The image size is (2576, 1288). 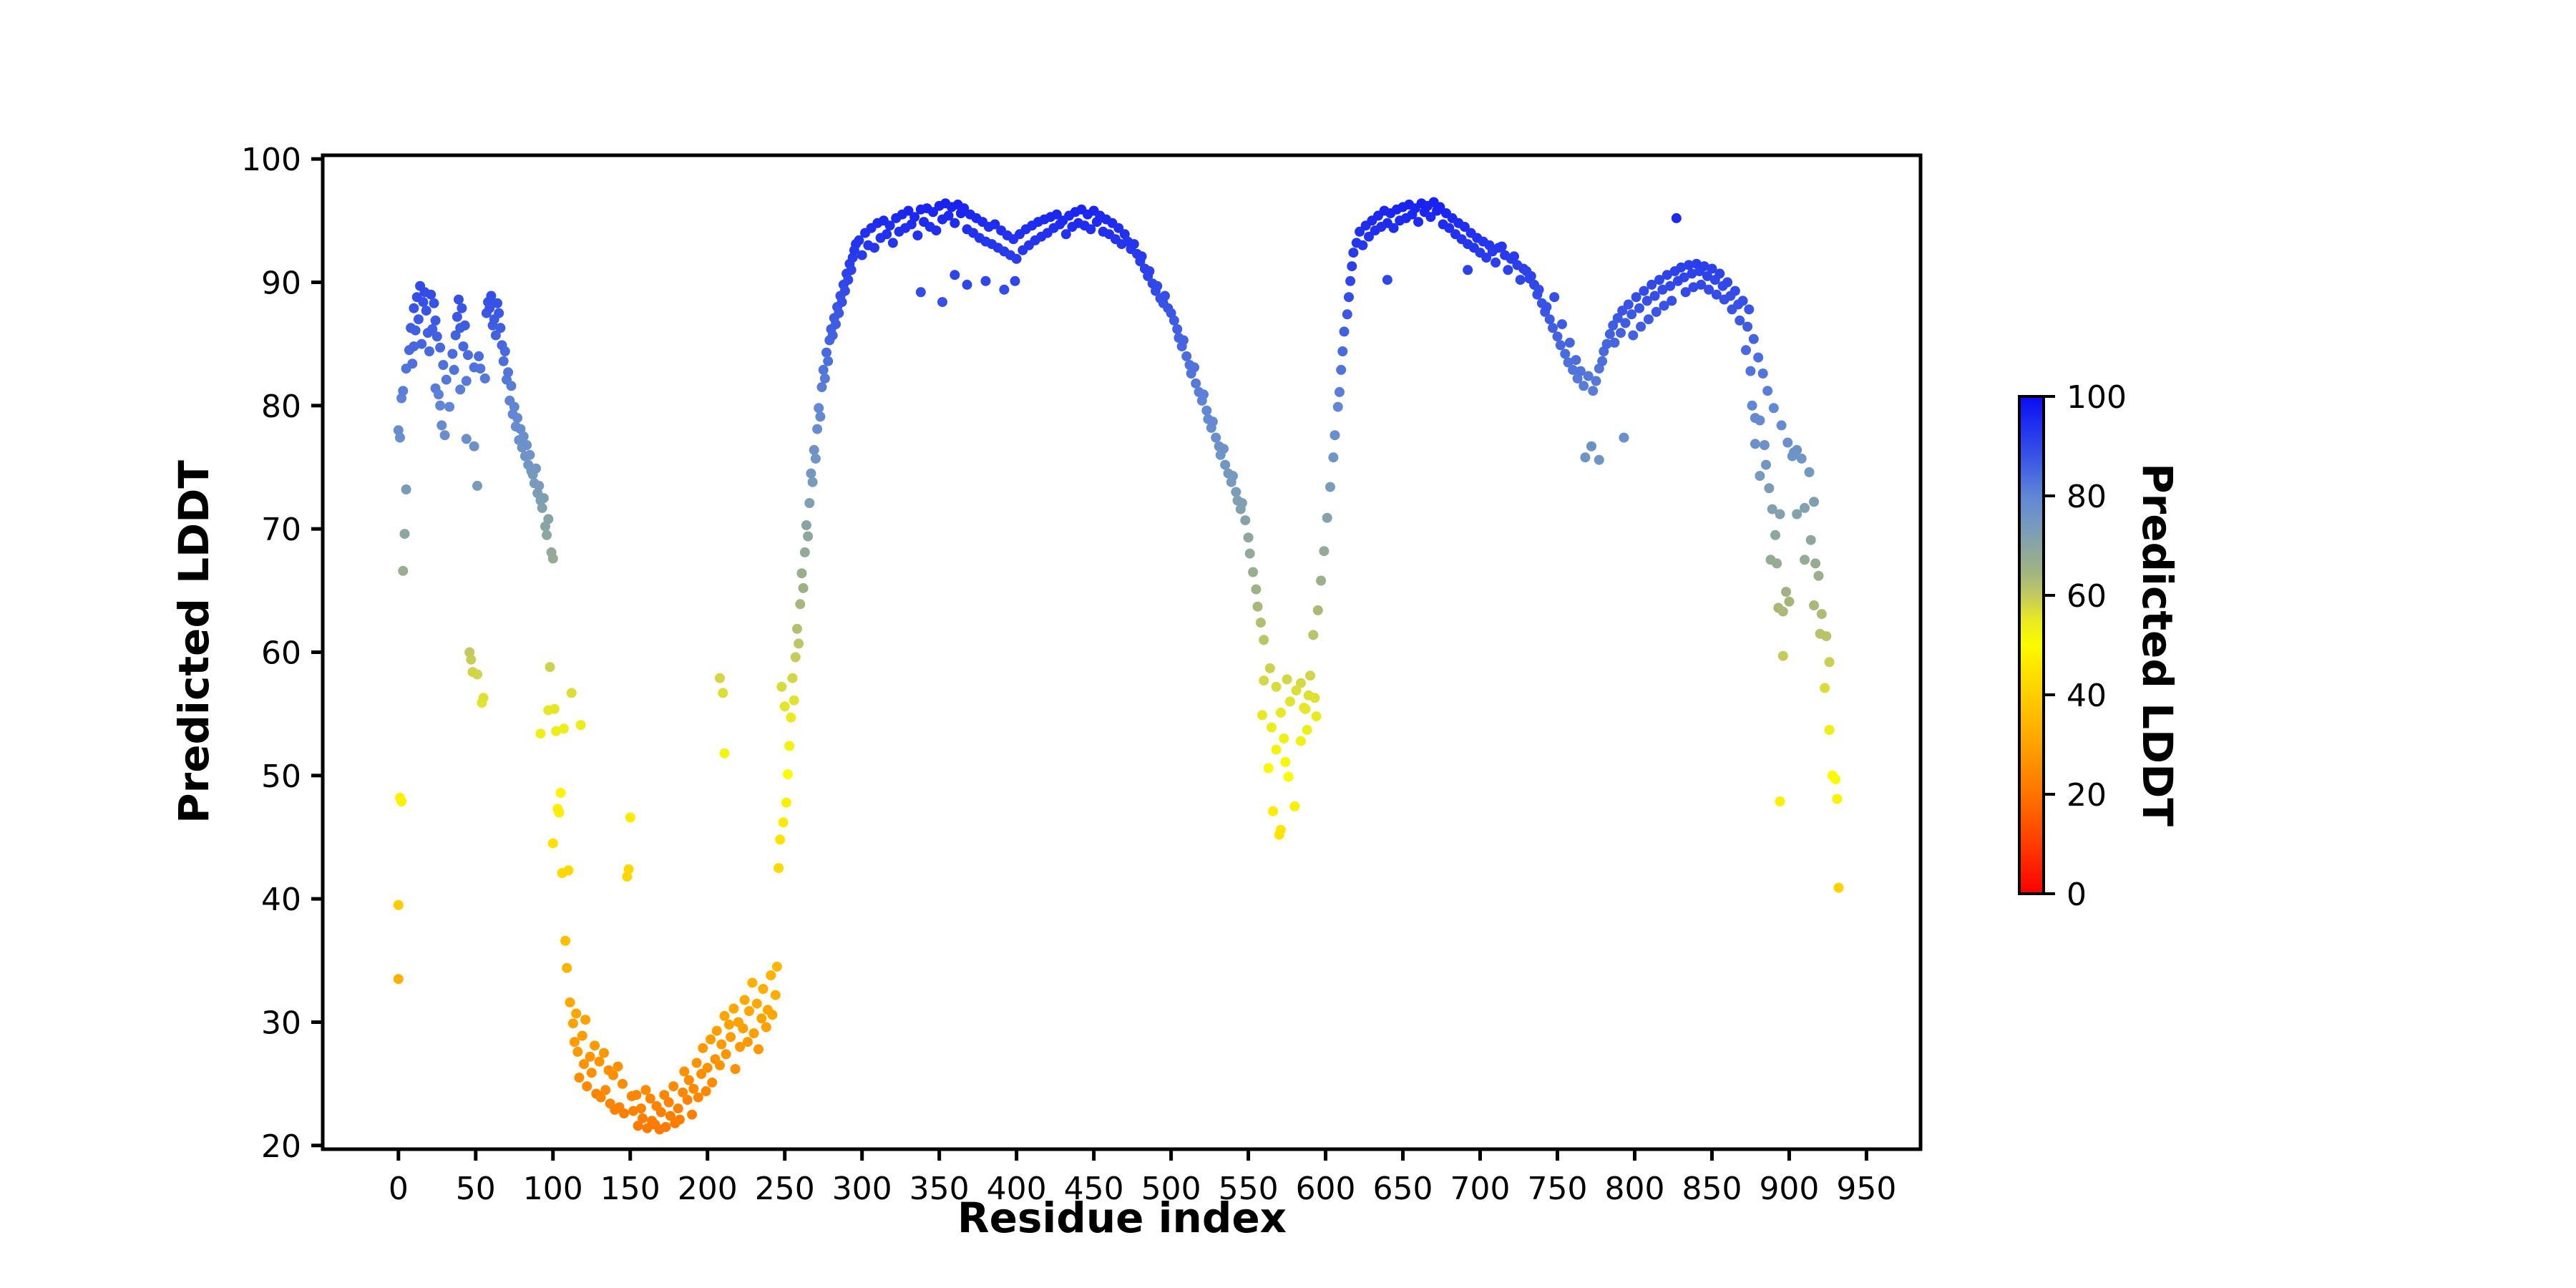 What do you see at coordinates (2087, 696) in the screenshot?
I see `colorbar-tick-label: 40` at bounding box center [2087, 696].